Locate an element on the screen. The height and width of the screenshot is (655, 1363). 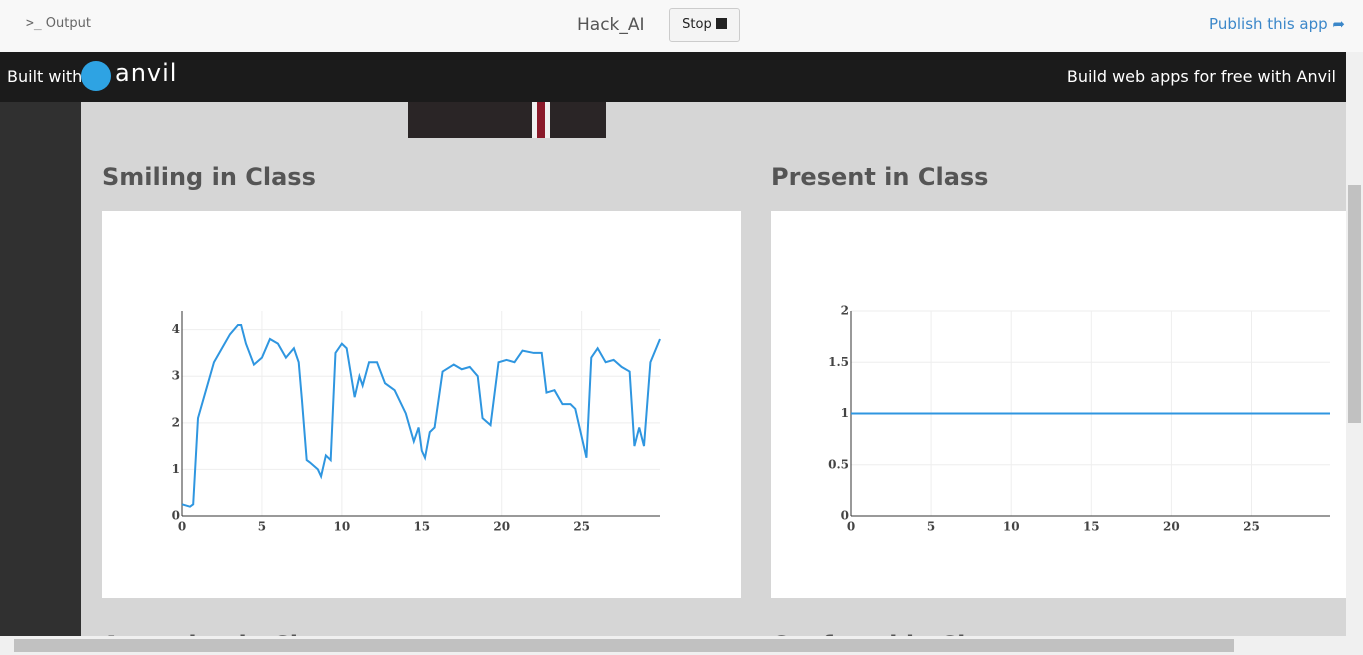
output-label: Output is located at coordinates (68, 23).